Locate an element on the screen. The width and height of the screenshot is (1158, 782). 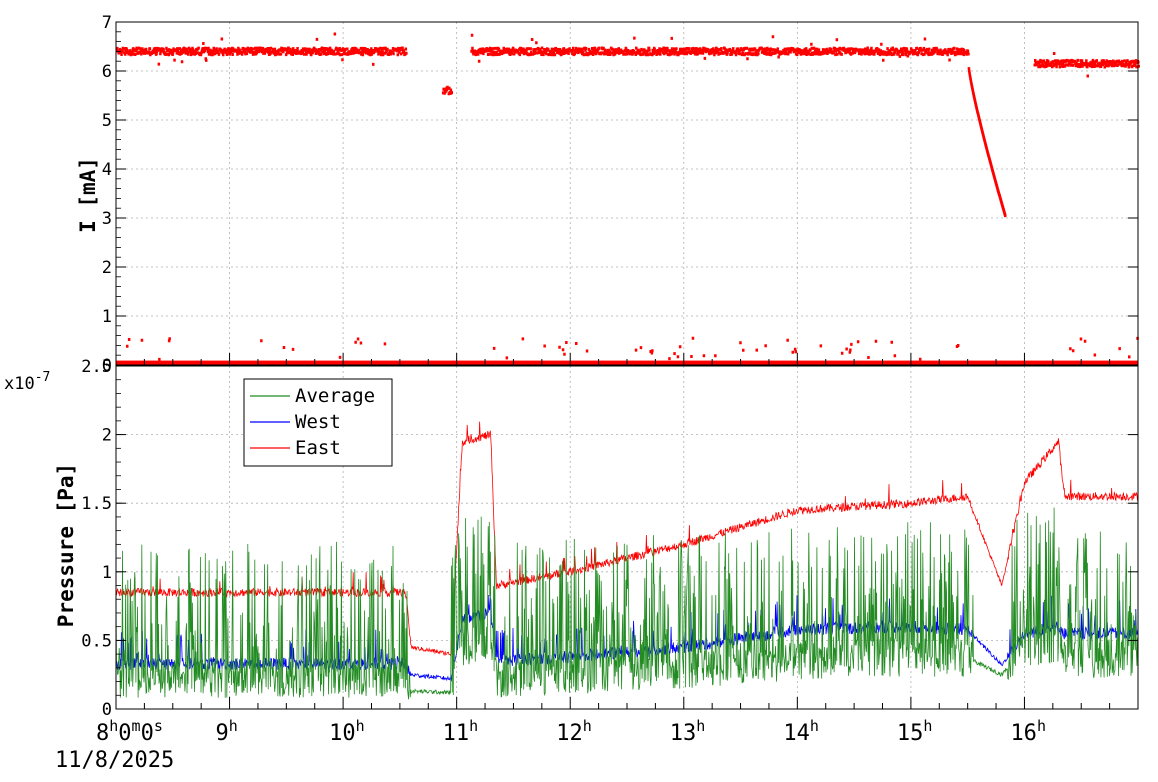
time-axis-hour-label: 11h is located at coordinates (461, 731).